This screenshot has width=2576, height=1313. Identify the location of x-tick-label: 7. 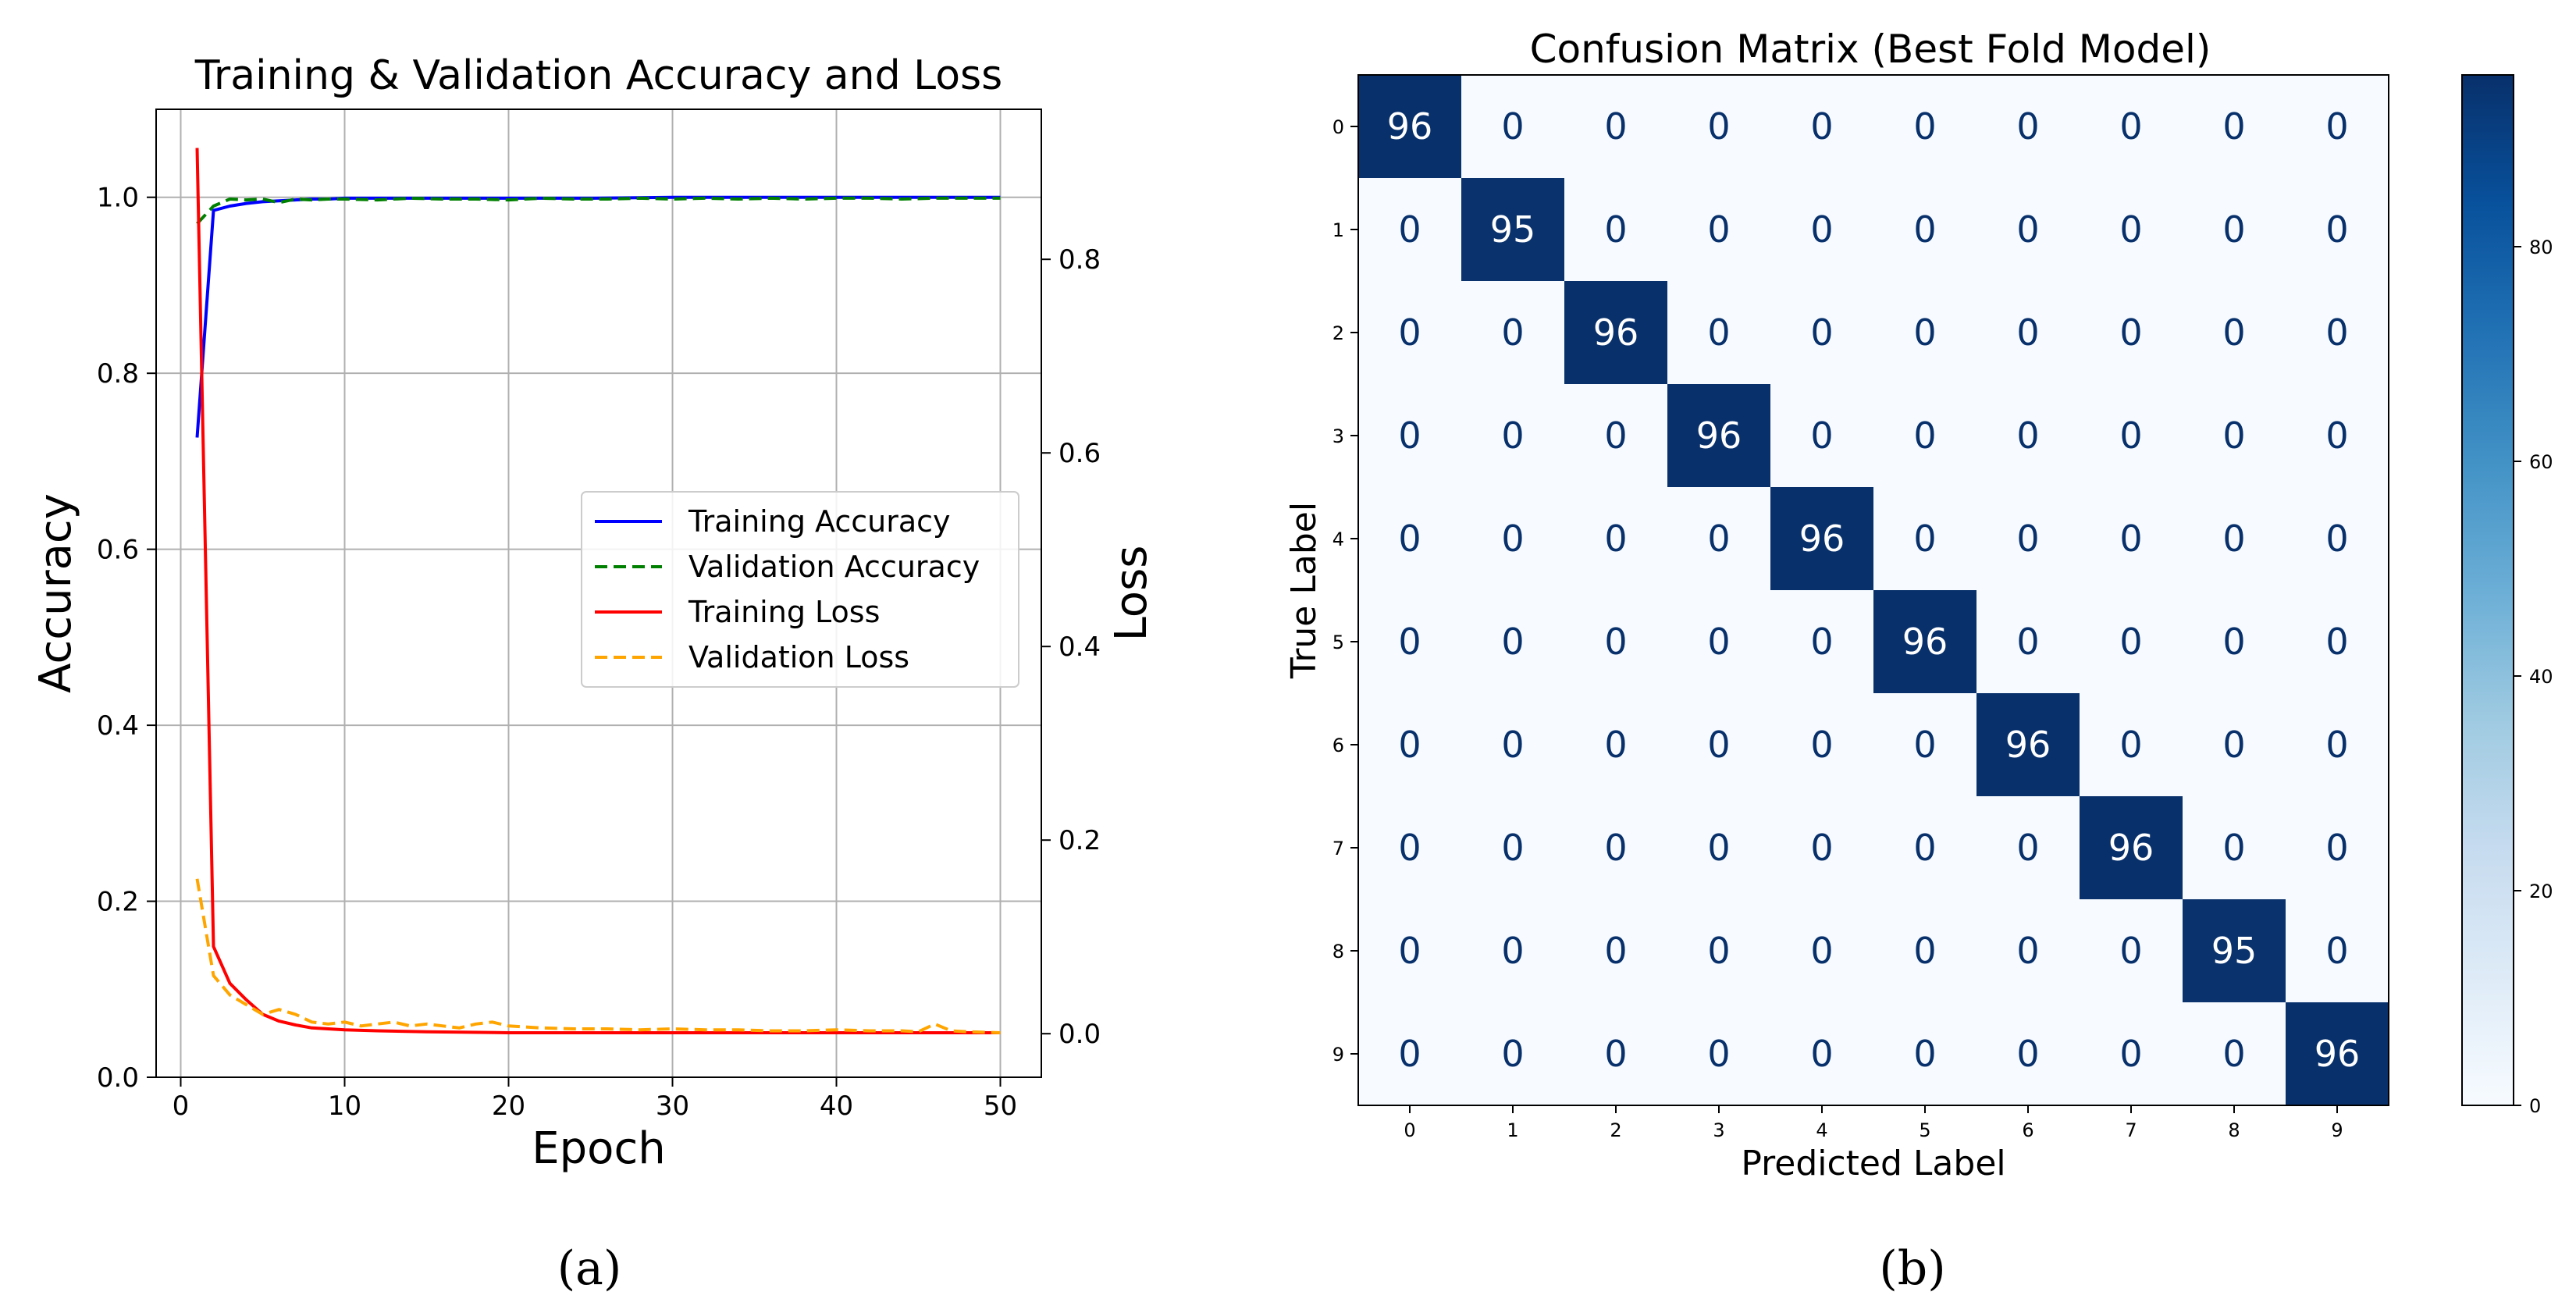
(2131, 1130).